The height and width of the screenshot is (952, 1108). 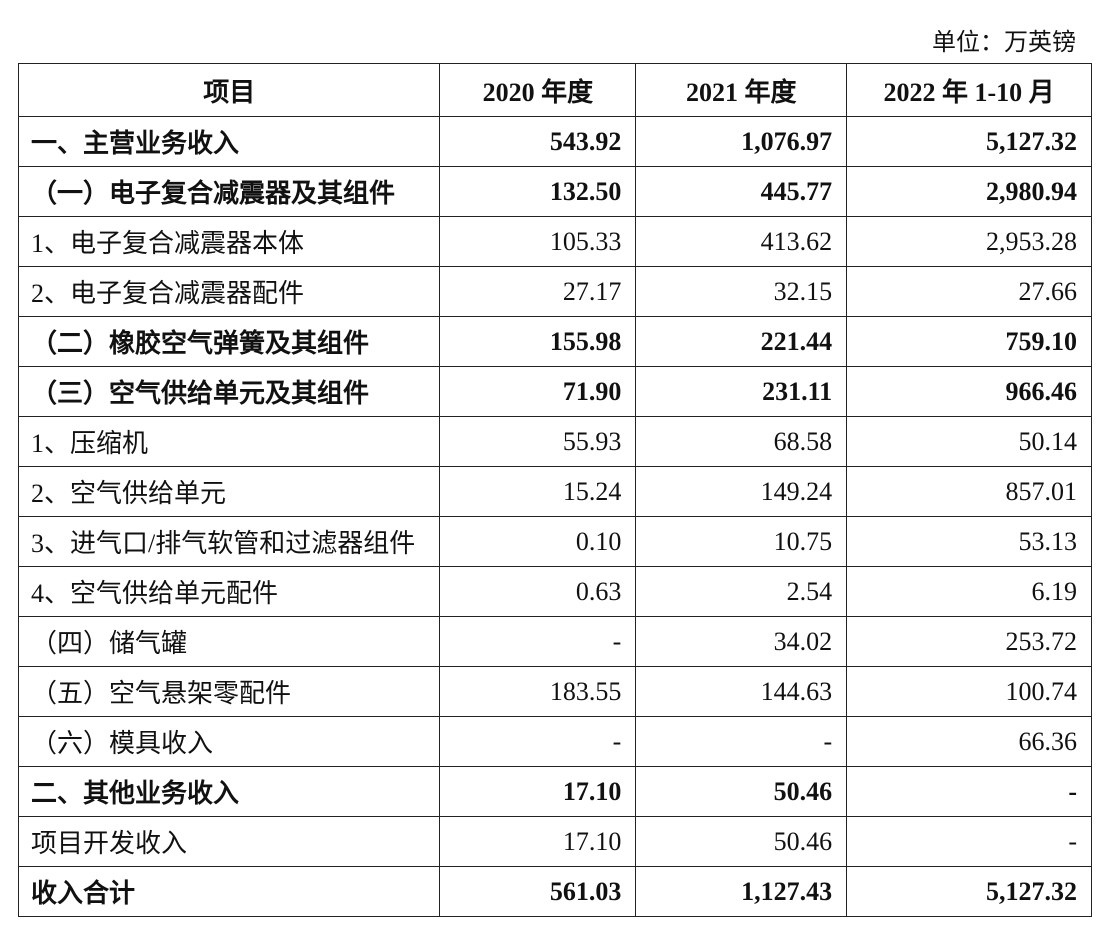 What do you see at coordinates (229, 541) in the screenshot?
I see `row-label: 3、进气口/排气软管和过滤器组件` at bounding box center [229, 541].